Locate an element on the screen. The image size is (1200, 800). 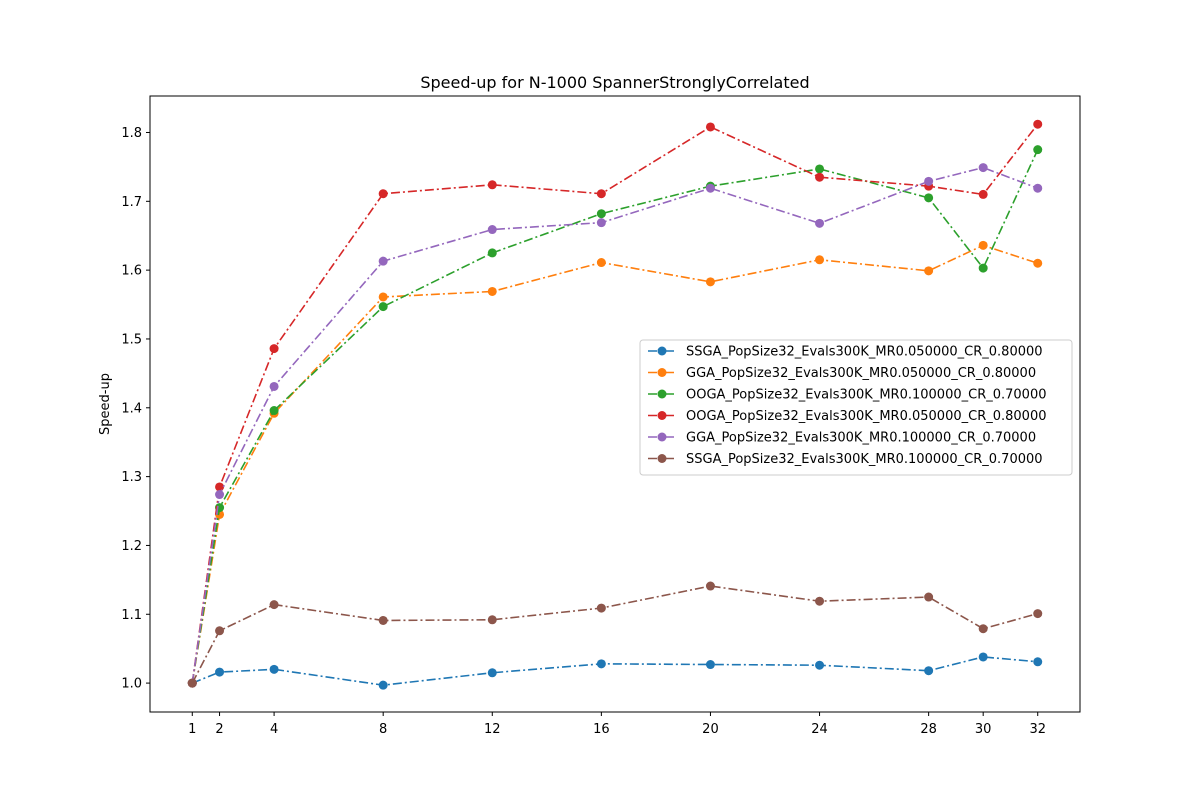
y-tick-label: 1.5 is located at coordinates (131, 339).